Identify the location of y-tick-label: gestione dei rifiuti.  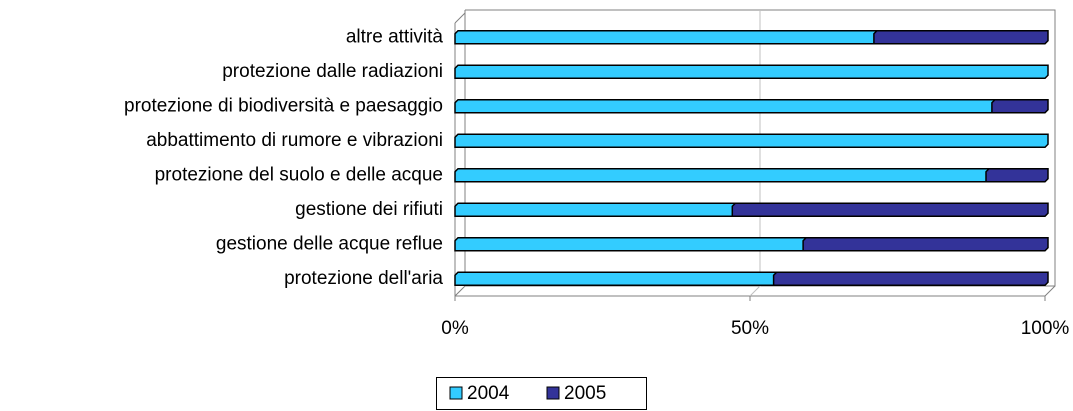
(369, 209).